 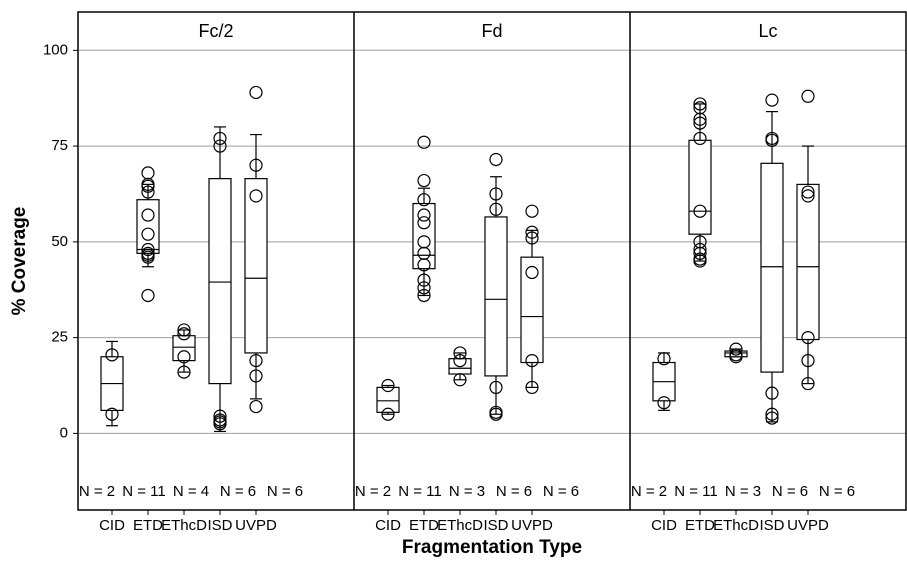 I want to click on panel-title: Fd, so click(x=491, y=31).